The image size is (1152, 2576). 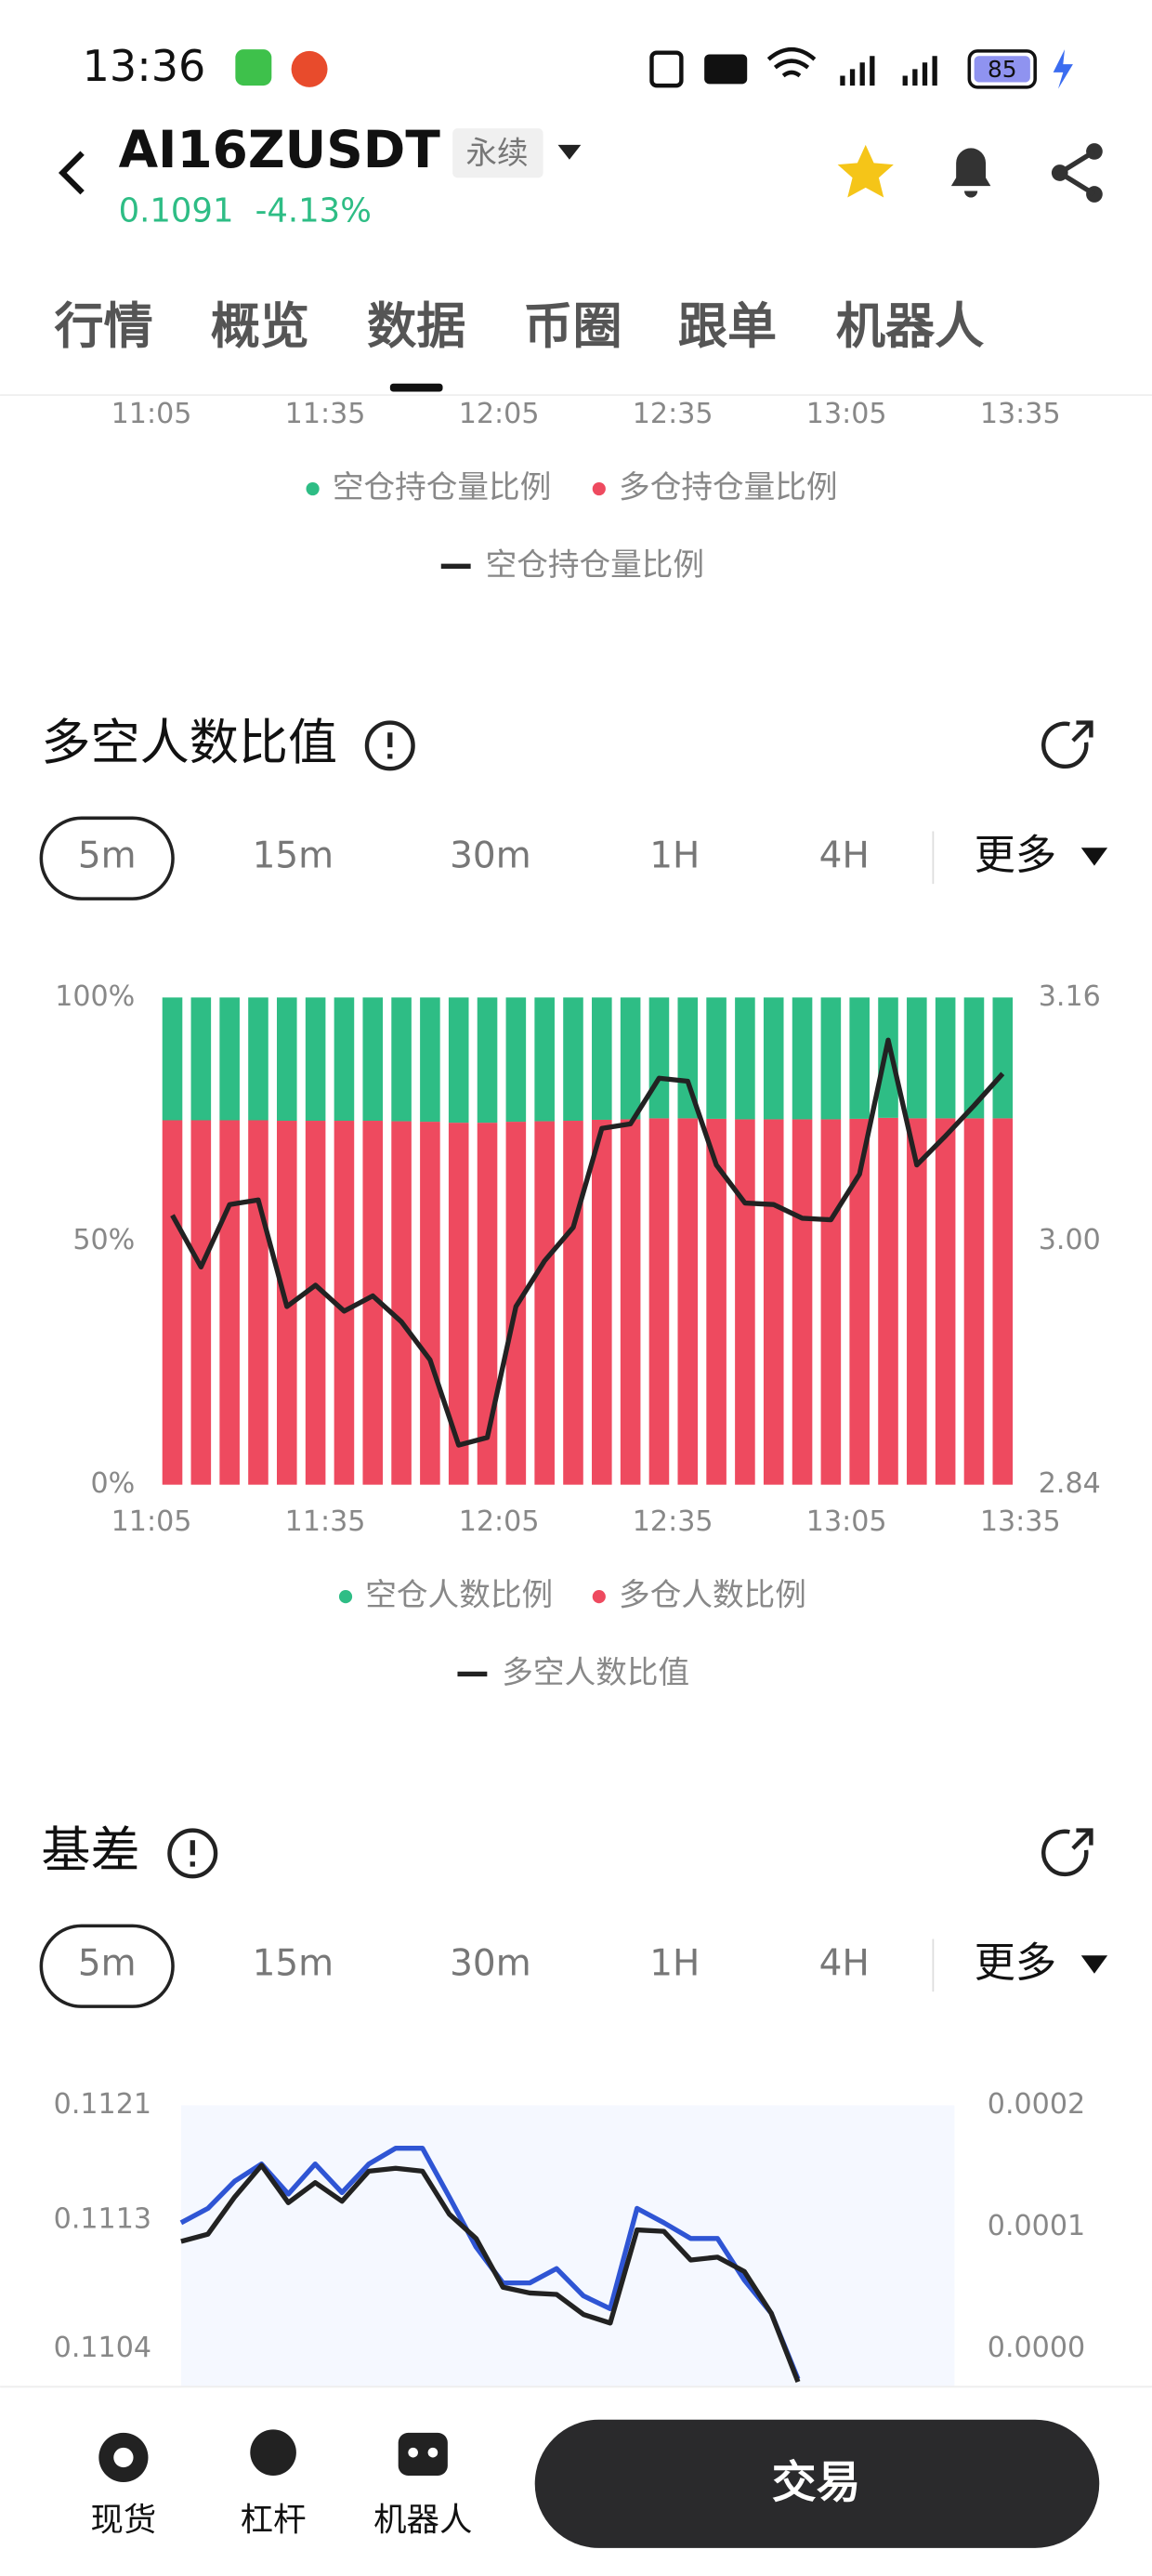 I want to click on tab-indicator, so click(x=416, y=387).